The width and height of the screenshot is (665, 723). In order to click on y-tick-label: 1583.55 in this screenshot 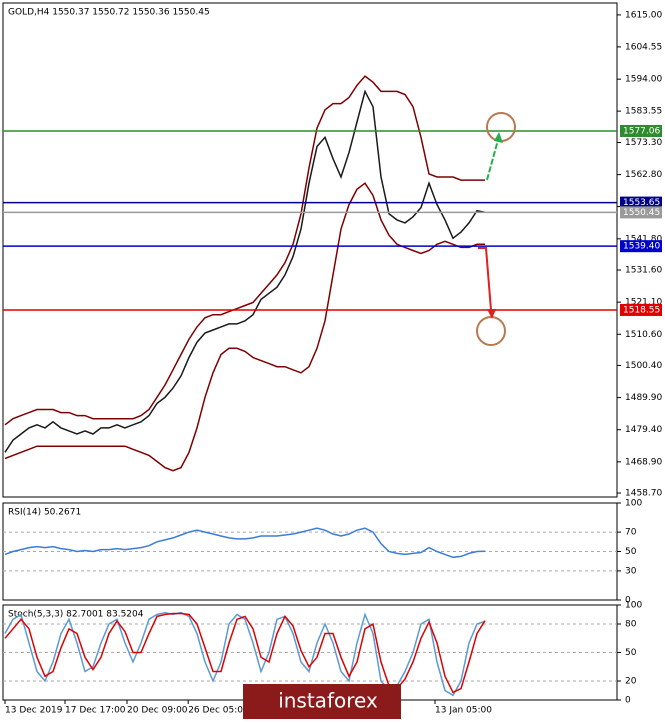, I will do `click(643, 112)`.